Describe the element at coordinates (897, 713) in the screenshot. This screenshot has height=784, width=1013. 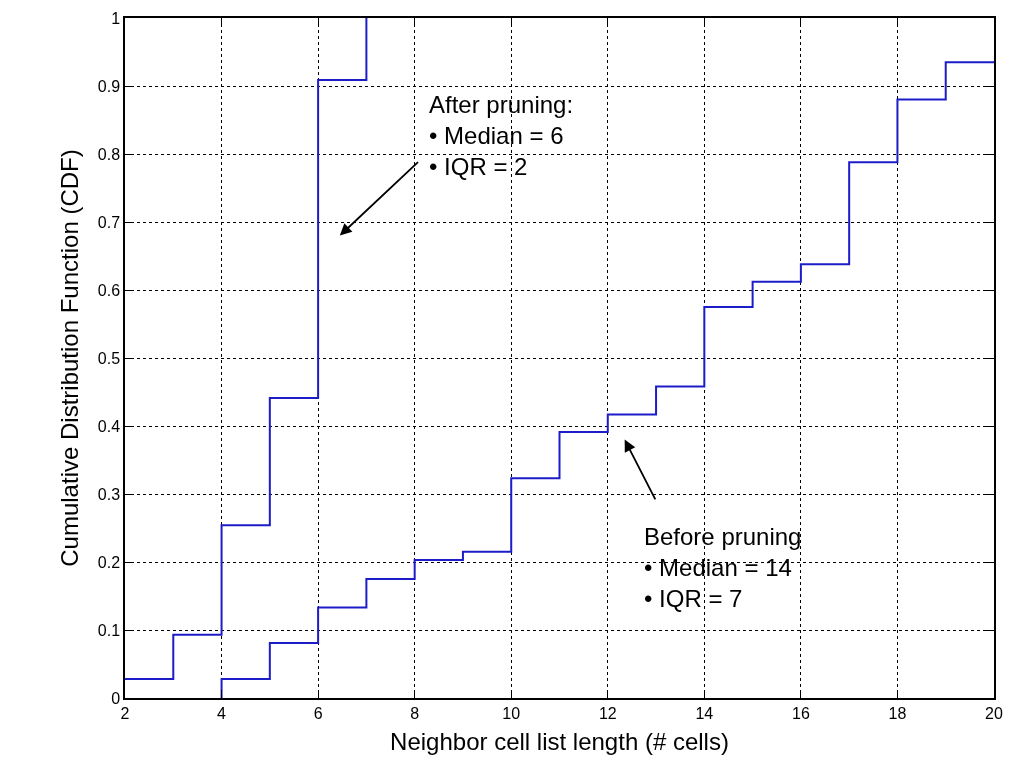
I see `x-tick-label: 18` at that location.